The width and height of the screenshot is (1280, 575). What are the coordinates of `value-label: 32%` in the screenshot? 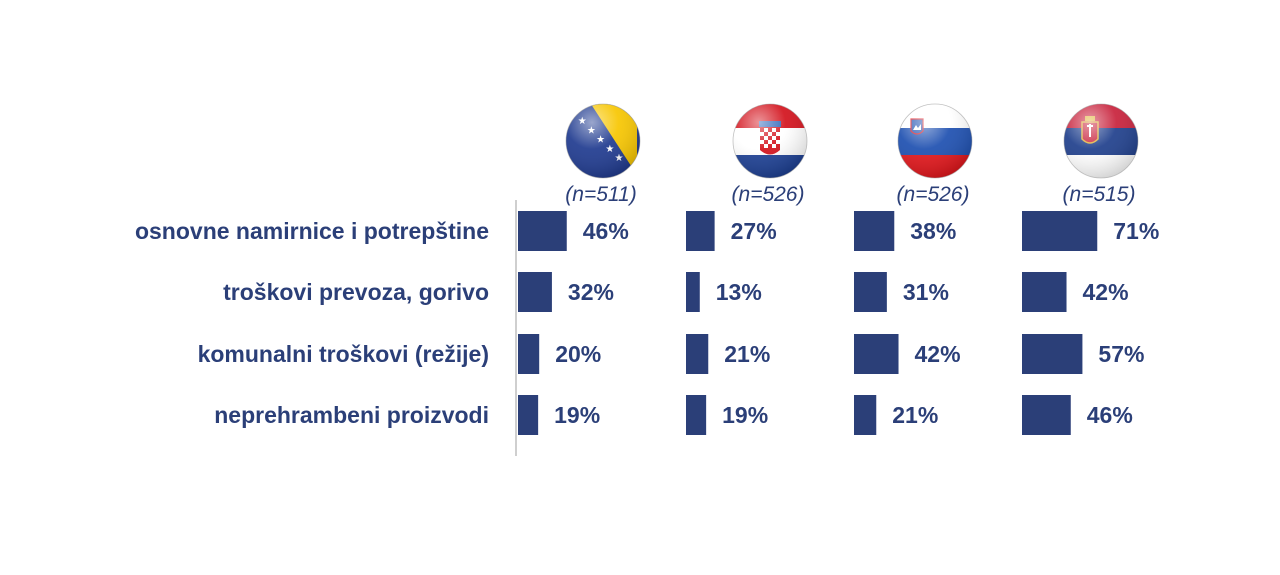 It's located at (591, 292).